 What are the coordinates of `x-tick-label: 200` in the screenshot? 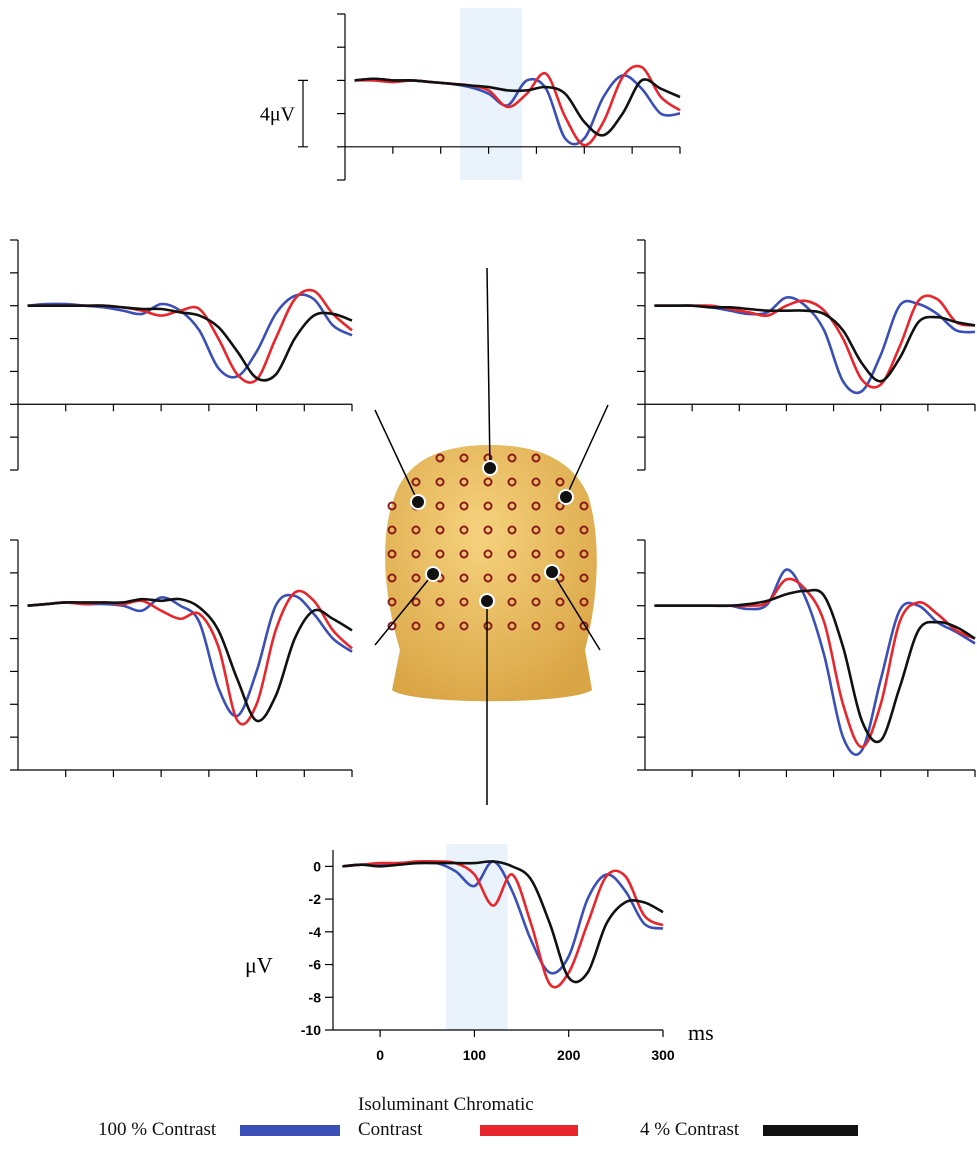 It's located at (569, 1055).